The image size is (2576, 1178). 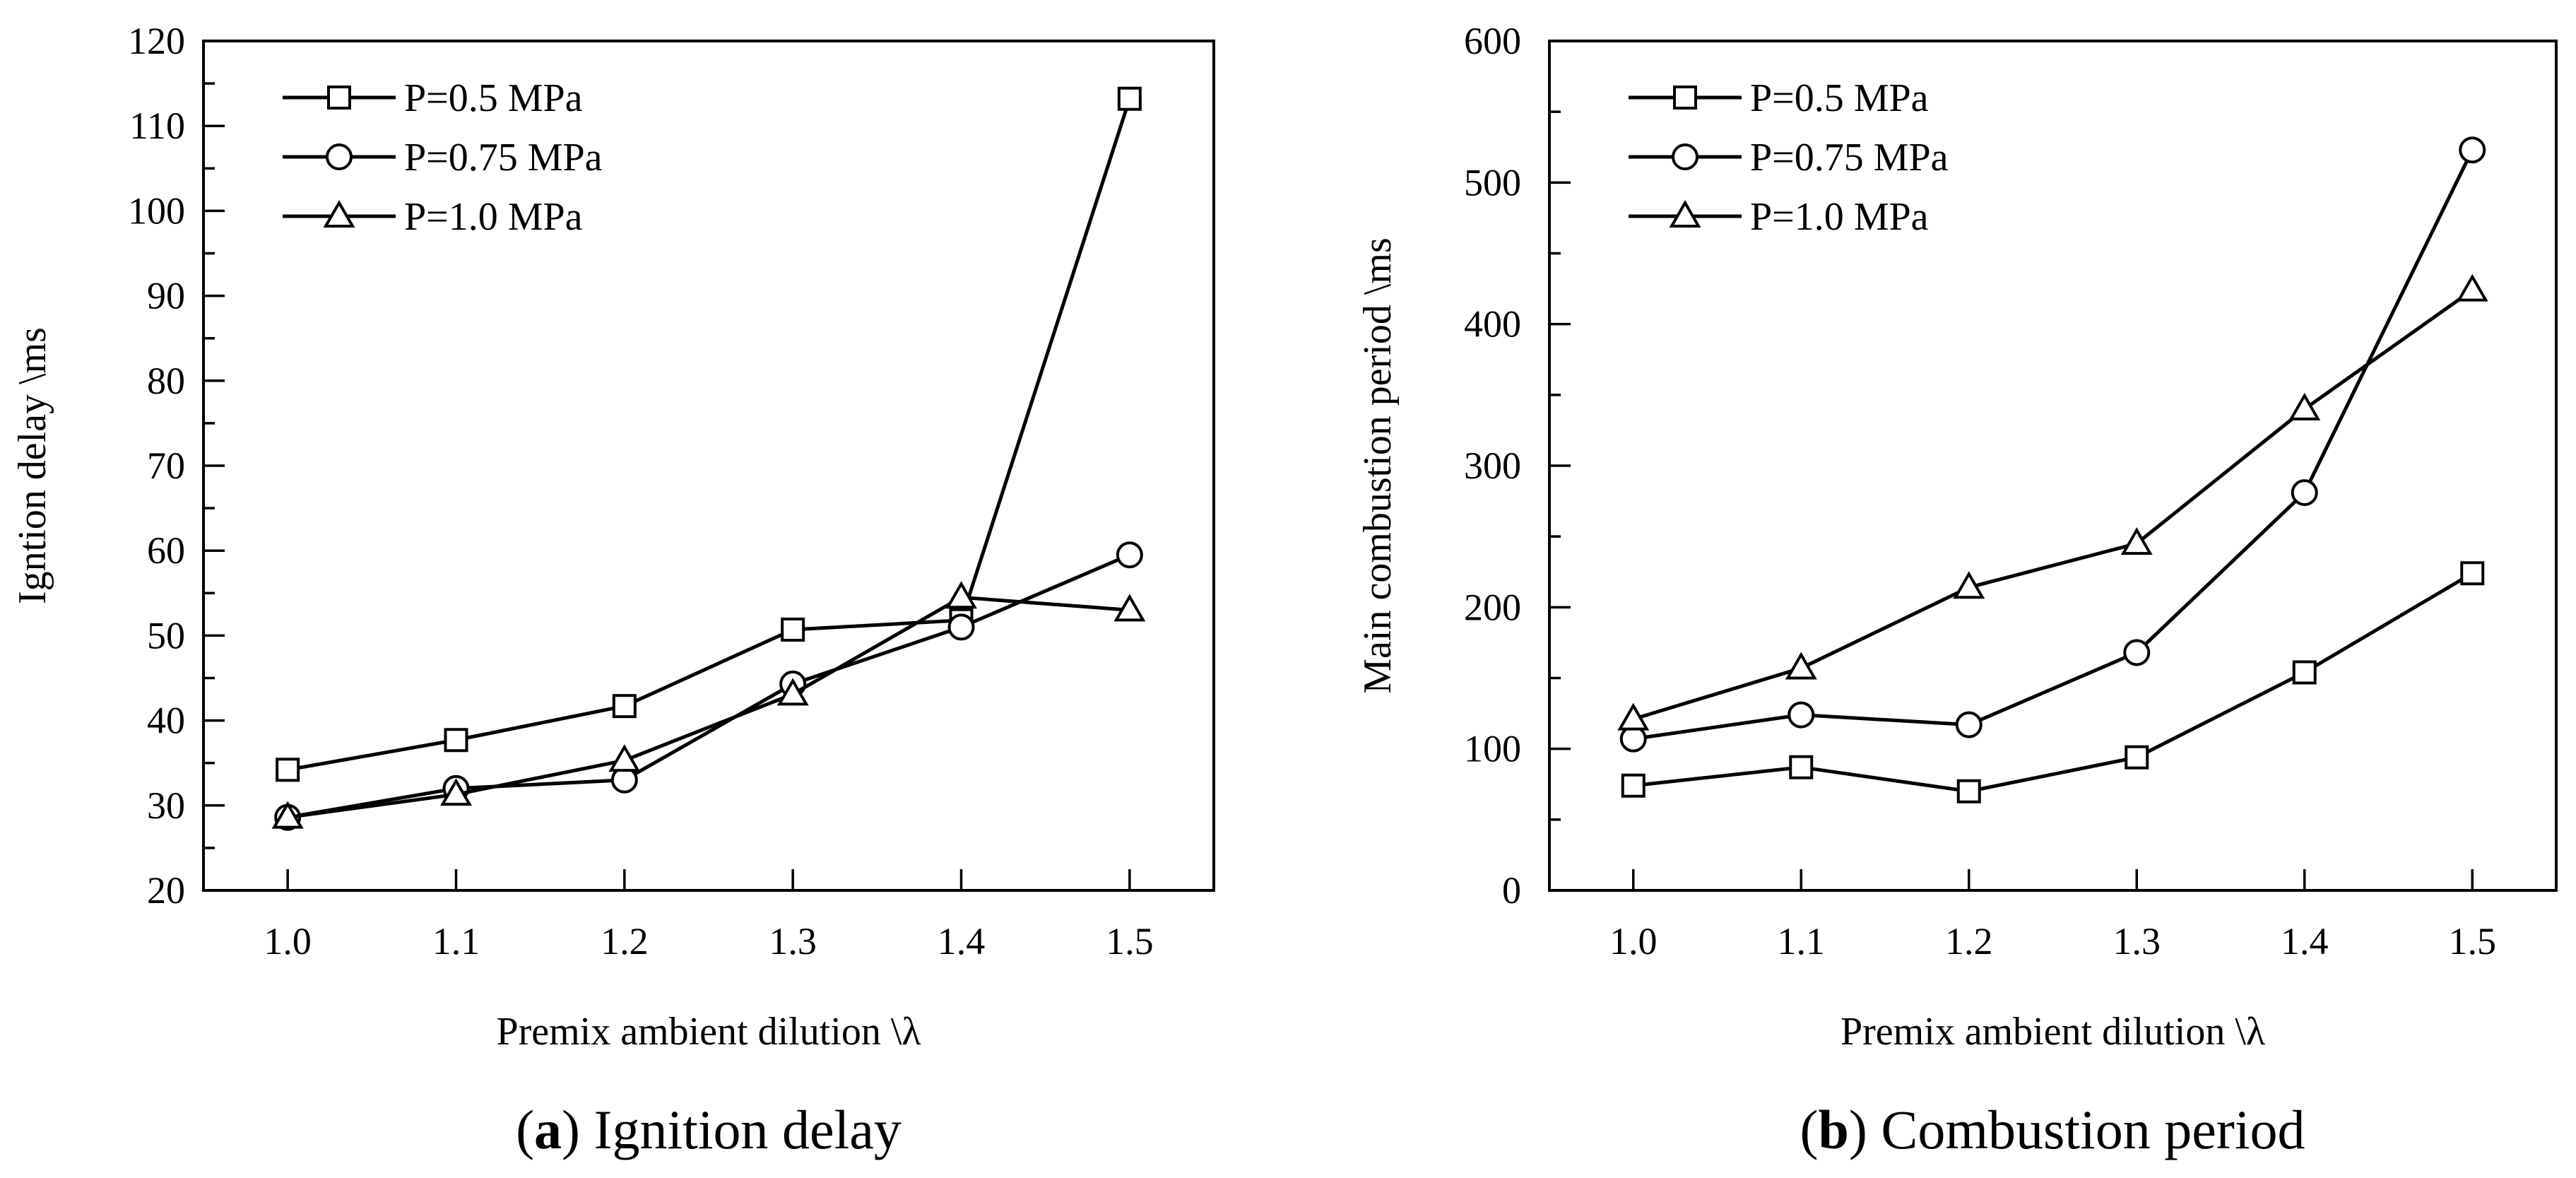 What do you see at coordinates (748, 1129) in the screenshot?
I see `panel-a-caption-text: Ignition delay` at bounding box center [748, 1129].